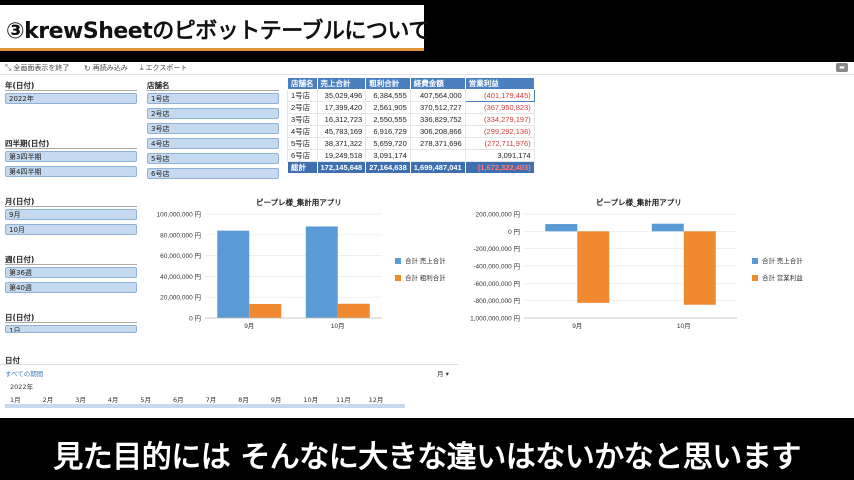 This screenshot has width=854, height=480. I want to click on timeline-unit-dropdown: 月 ▾, so click(443, 374).